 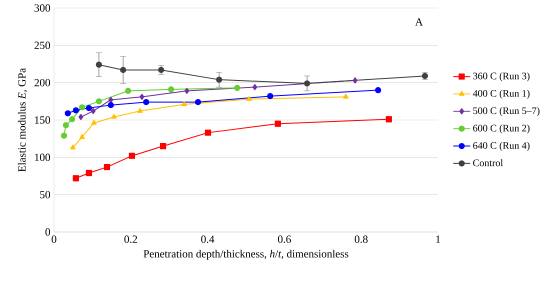 I want to click on legend-label: 500 C (Run 5–7), so click(x=506, y=111).